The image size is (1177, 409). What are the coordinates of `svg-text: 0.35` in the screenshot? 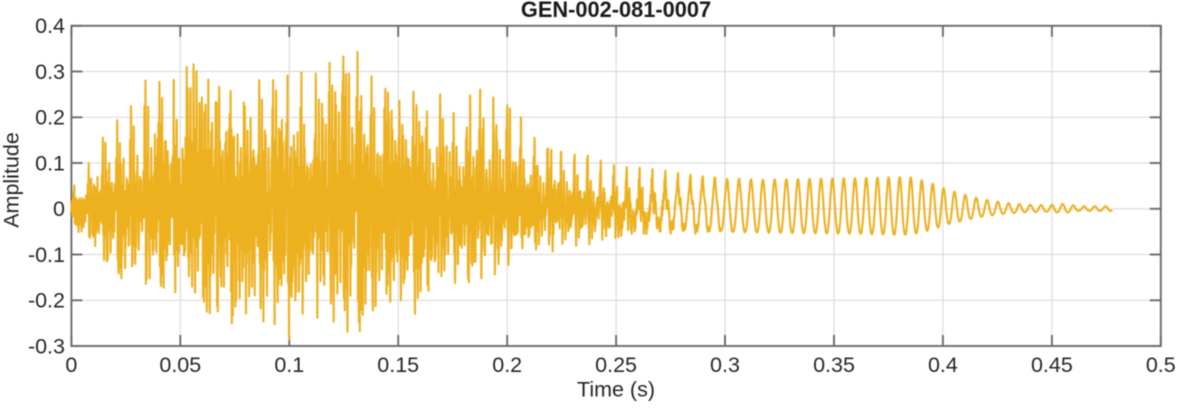 It's located at (834, 365).